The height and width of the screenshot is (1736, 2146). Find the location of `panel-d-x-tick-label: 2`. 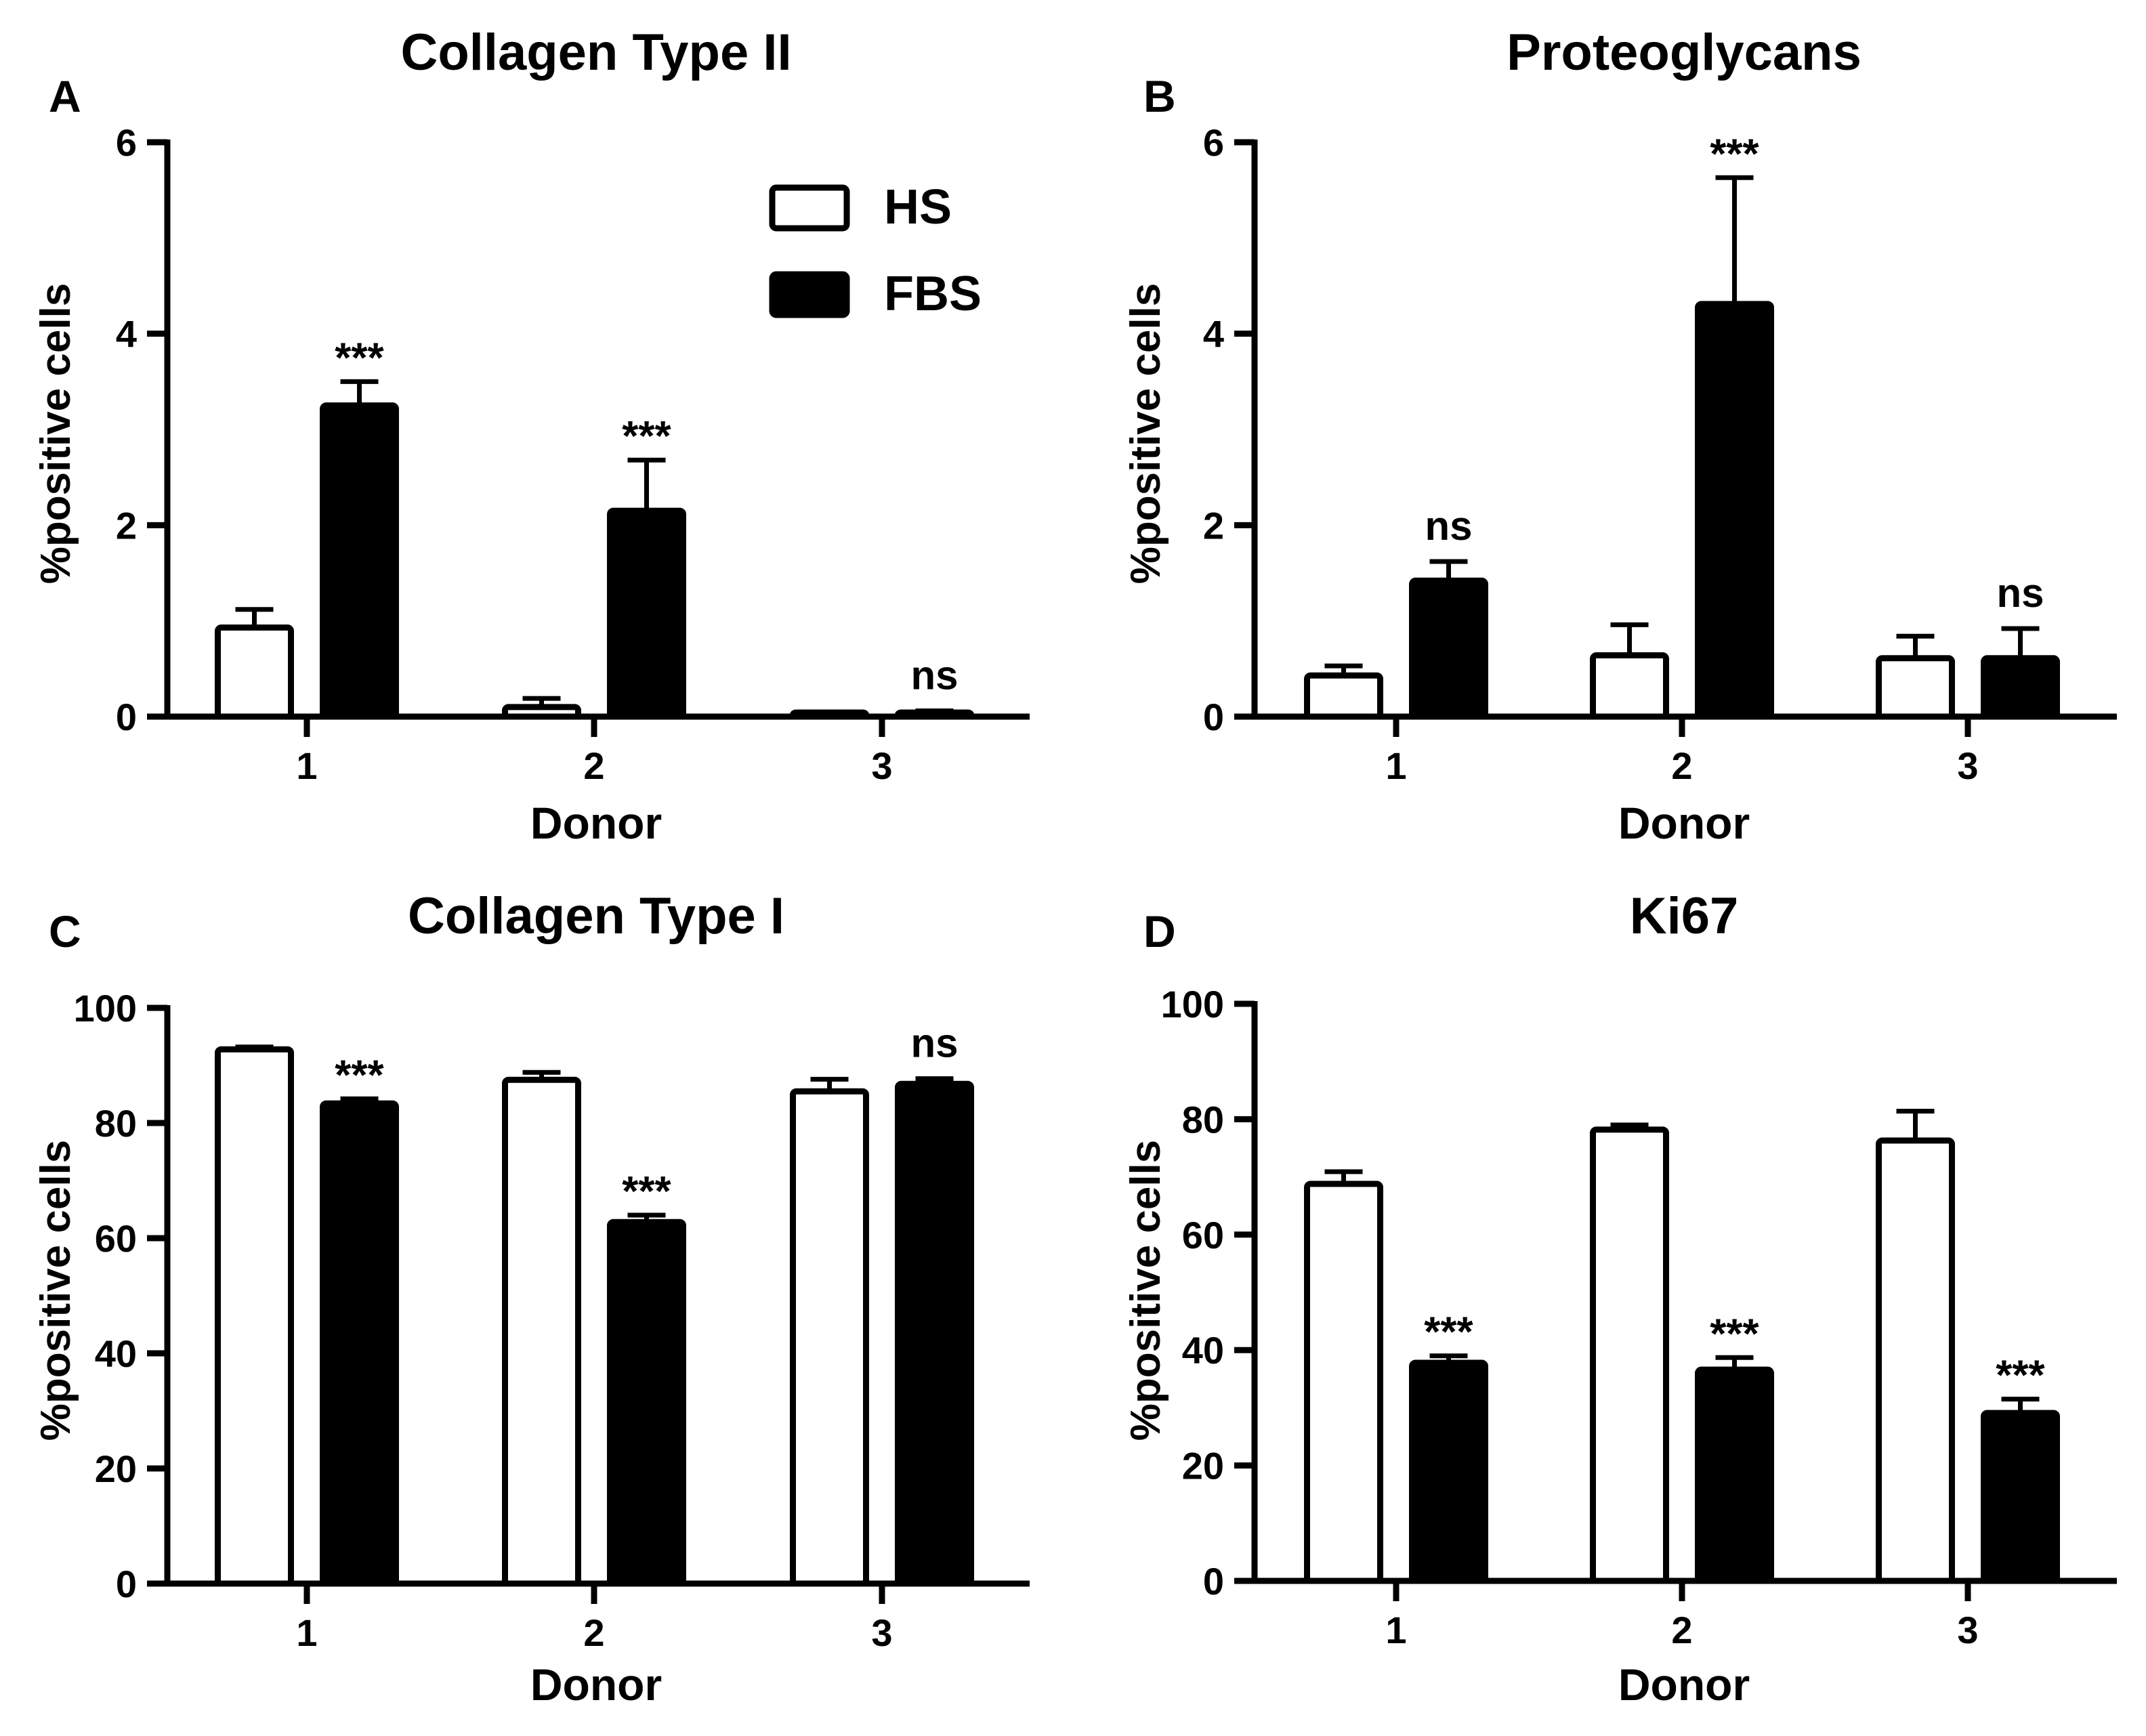

panel-d-x-tick-label: 2 is located at coordinates (1681, 1630).